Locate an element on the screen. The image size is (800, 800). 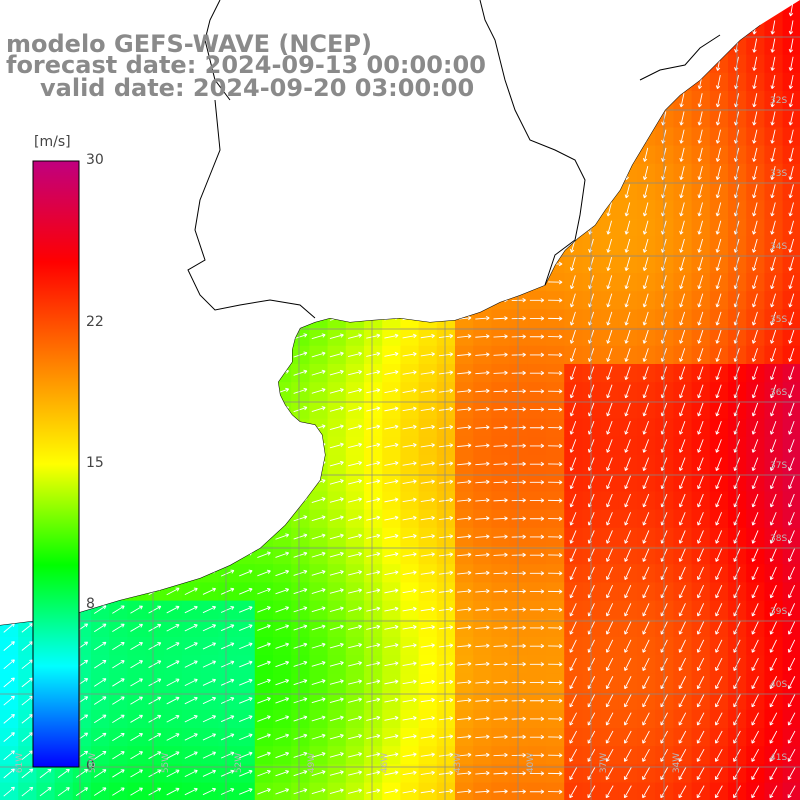
latitude-label: 36S is located at coordinates (779, 393).